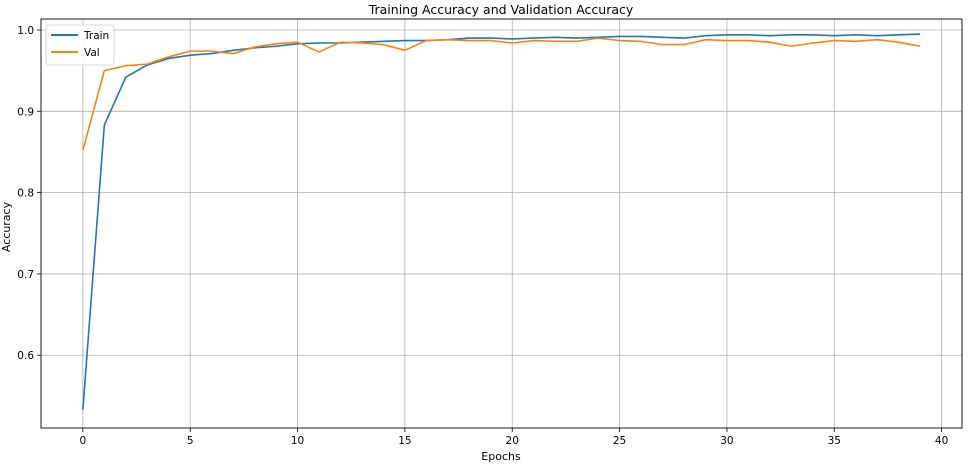  What do you see at coordinates (96, 36) in the screenshot?
I see `legend-label-train: Train` at bounding box center [96, 36].